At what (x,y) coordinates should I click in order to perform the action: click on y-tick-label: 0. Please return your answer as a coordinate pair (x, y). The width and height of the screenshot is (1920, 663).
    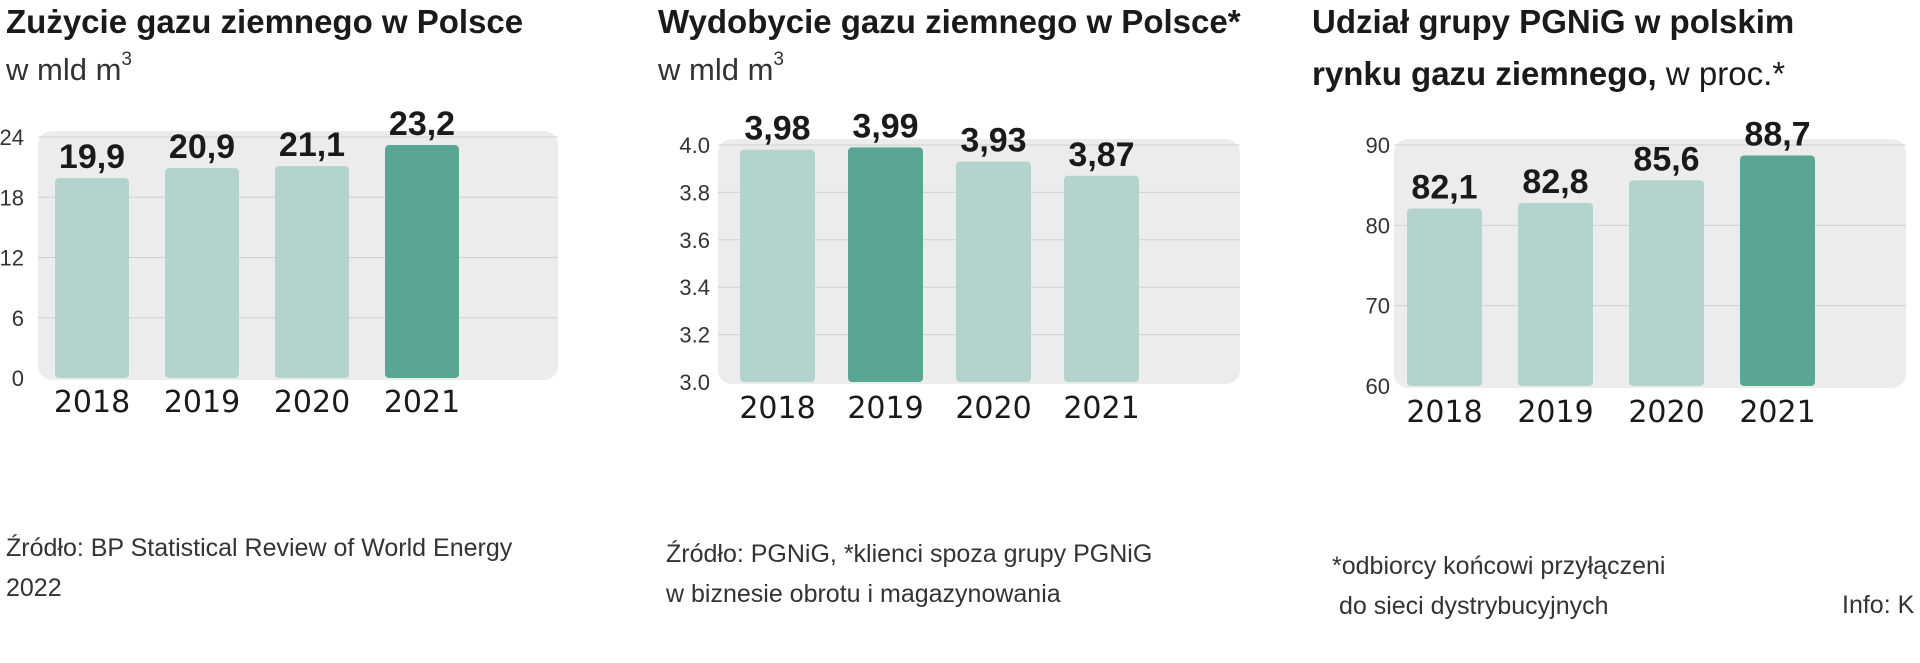
    Looking at the image, I should click on (18, 378).